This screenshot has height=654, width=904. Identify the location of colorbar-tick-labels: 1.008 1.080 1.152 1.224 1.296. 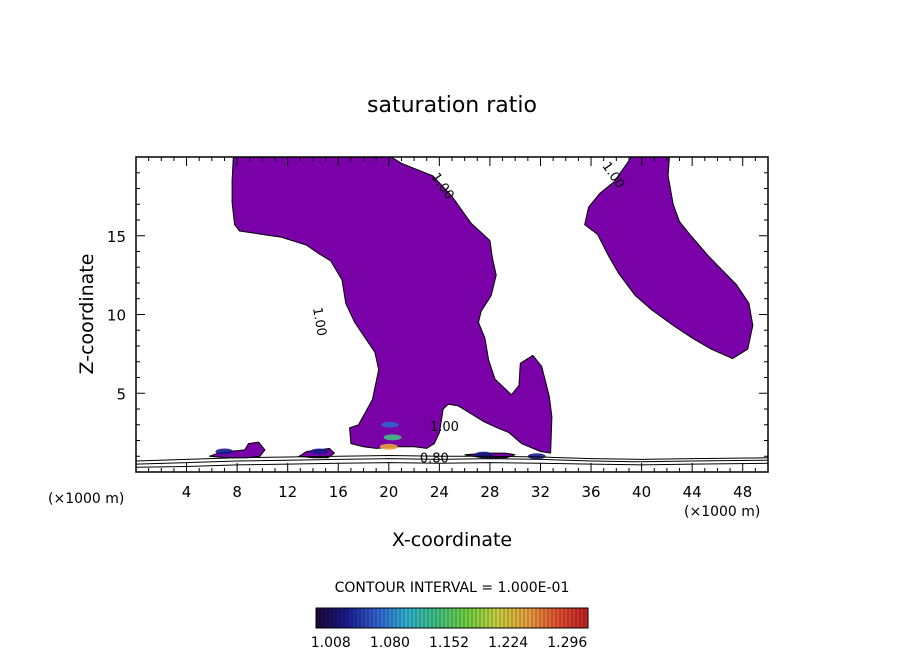
(449, 643).